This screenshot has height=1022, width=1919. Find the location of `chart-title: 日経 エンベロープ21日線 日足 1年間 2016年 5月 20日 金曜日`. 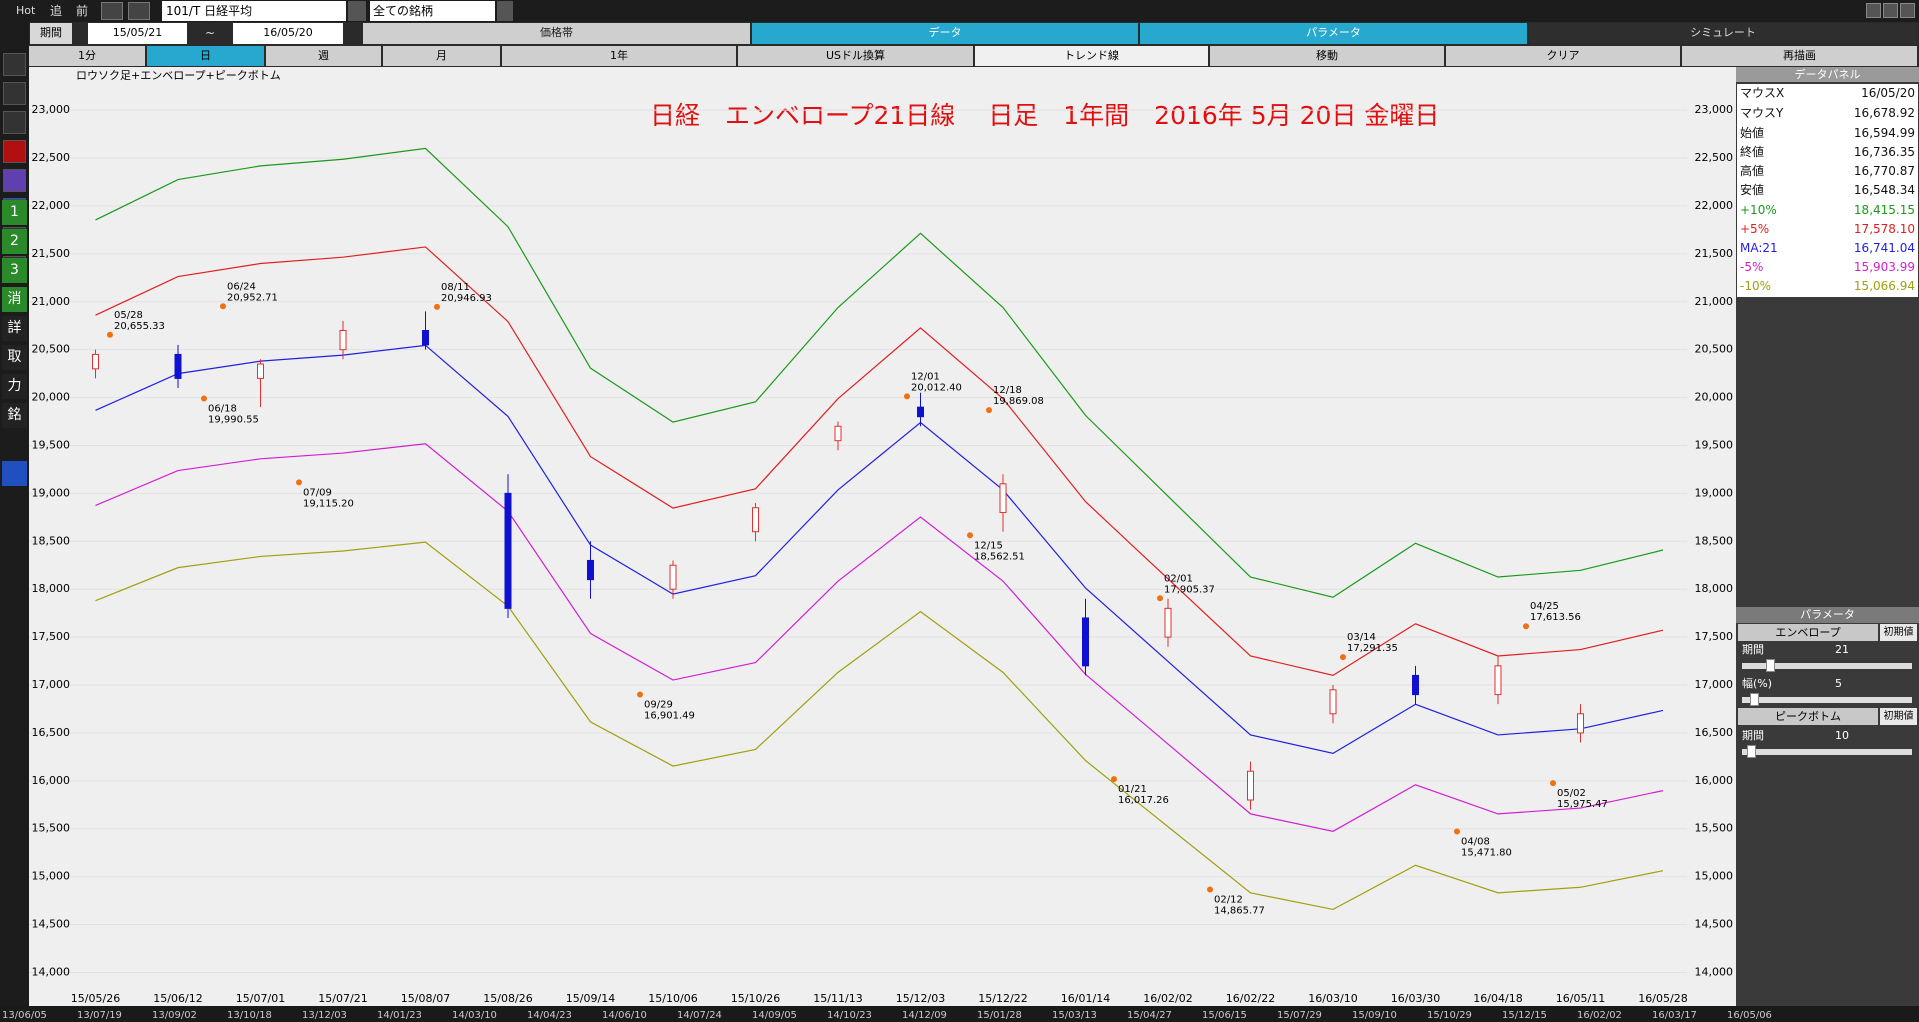

chart-title: 日経 エンベロープ21日線 日足 1年間 2016年 5月 20日 金曜日 is located at coordinates (1044, 115).